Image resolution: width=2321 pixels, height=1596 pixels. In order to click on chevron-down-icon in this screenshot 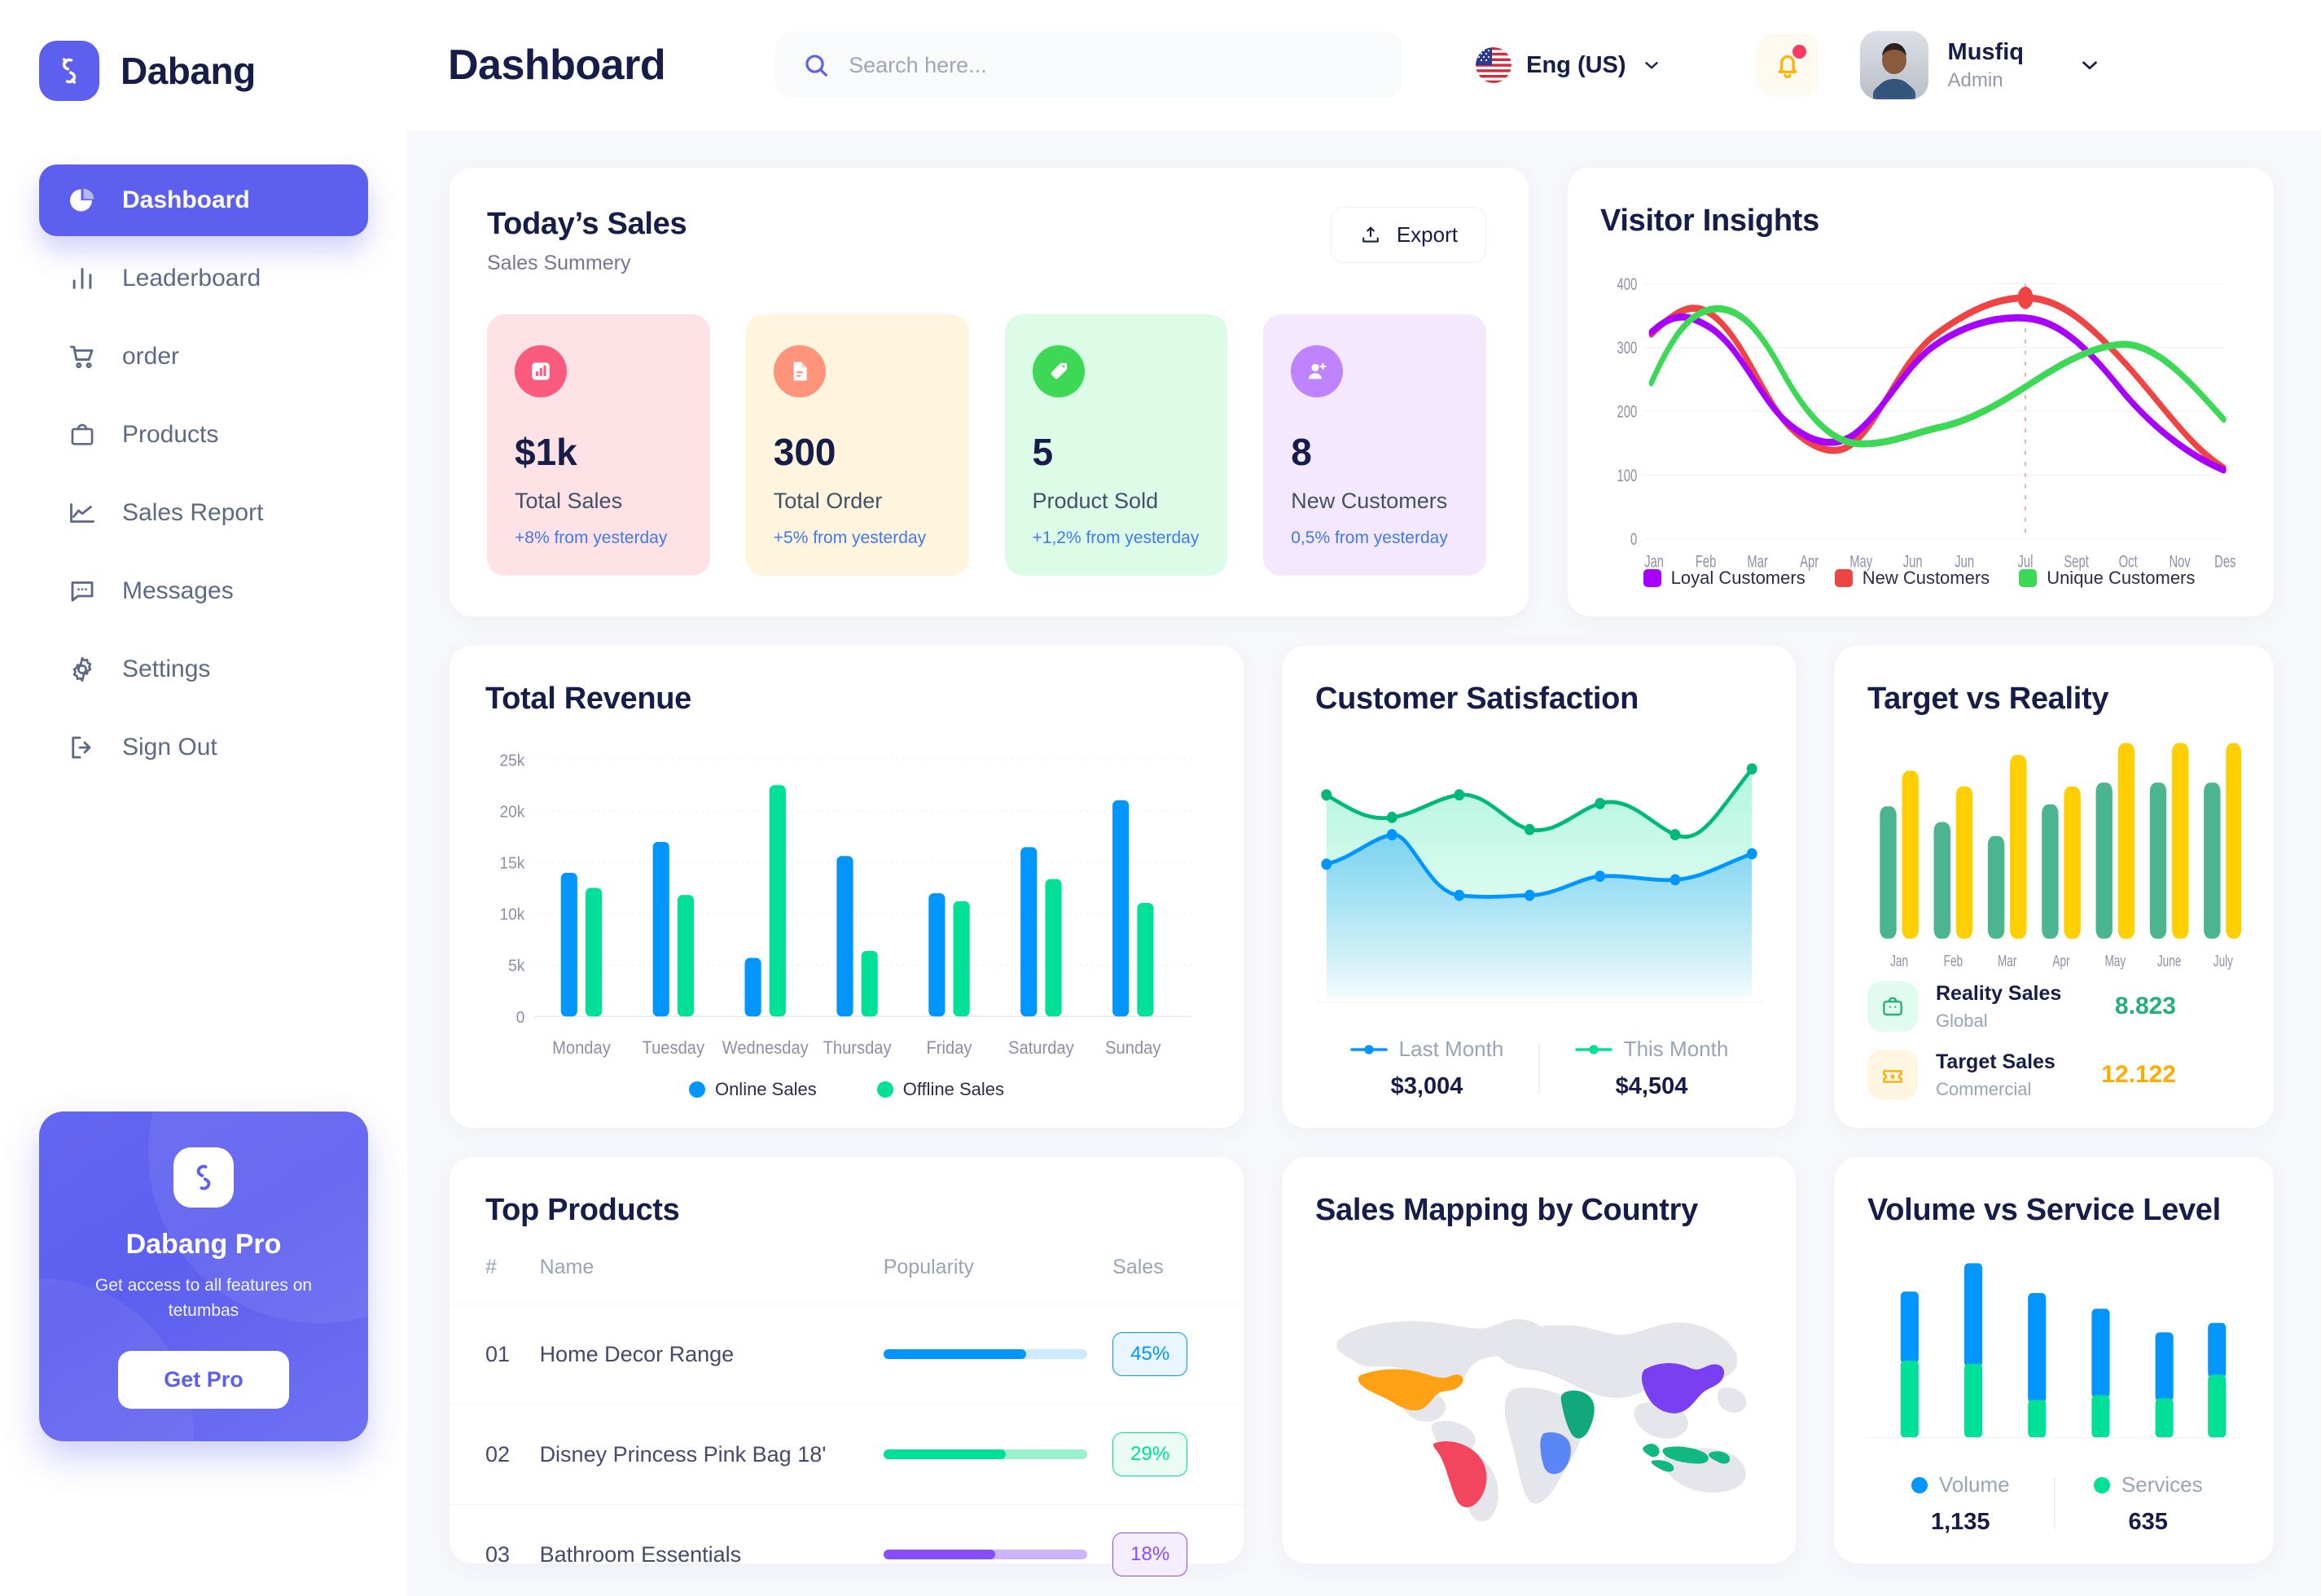, I will do `click(2089, 65)`.